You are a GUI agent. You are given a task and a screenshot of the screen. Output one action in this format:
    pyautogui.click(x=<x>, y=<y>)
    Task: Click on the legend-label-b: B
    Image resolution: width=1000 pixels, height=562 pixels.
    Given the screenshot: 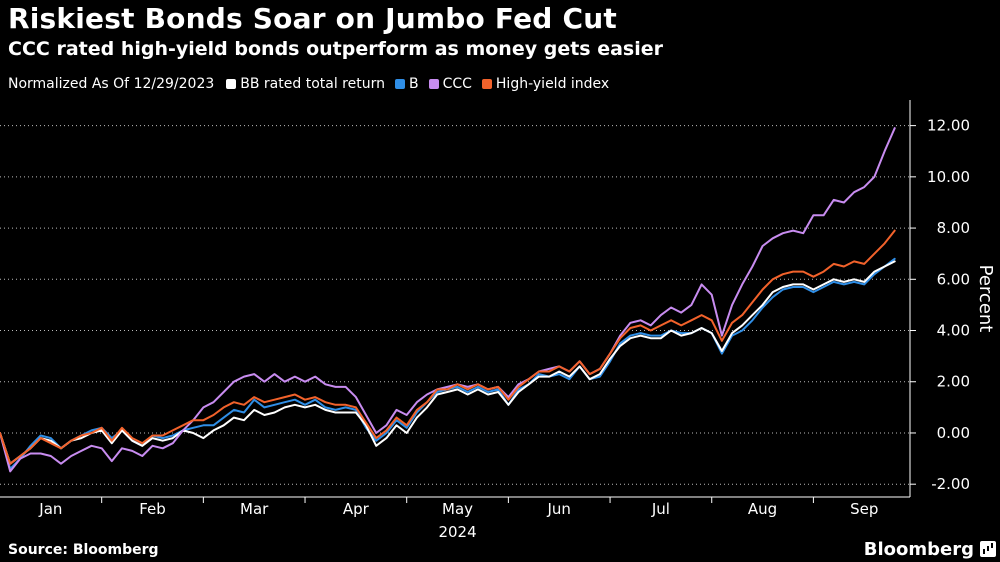 What is the action you would take?
    pyautogui.click(x=413, y=84)
    